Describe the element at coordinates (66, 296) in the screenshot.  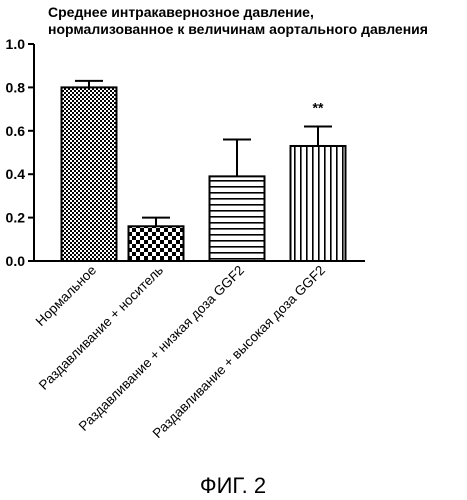
I see `x-category-label: Нормальное` at that location.